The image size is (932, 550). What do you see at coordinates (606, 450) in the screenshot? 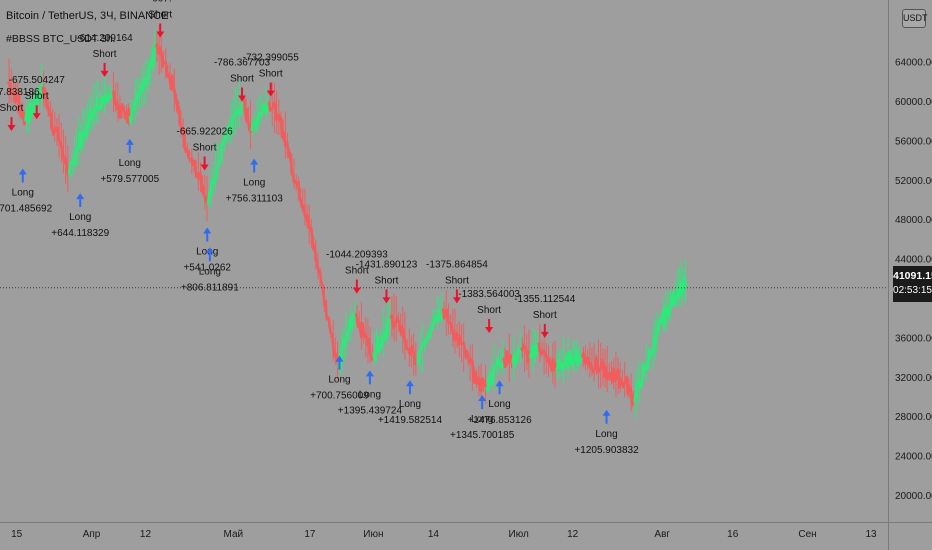
I see `long-signal-label: +1205.903832` at bounding box center [606, 450].